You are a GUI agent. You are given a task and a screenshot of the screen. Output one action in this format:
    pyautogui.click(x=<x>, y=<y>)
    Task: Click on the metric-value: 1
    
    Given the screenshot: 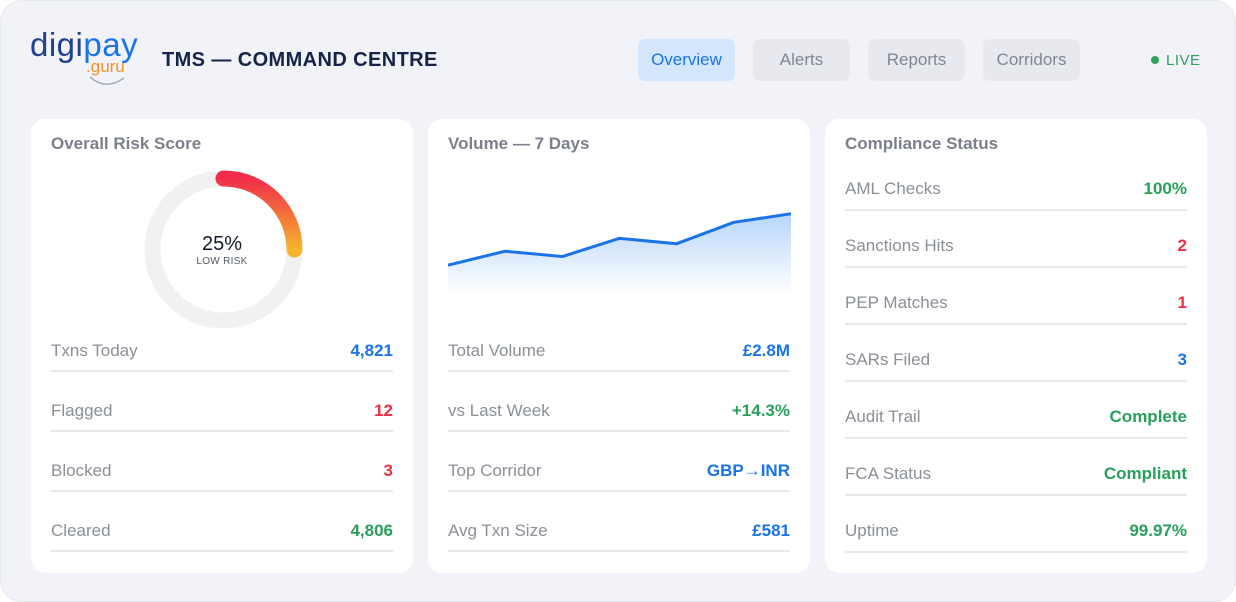 What is the action you would take?
    pyautogui.click(x=1182, y=302)
    